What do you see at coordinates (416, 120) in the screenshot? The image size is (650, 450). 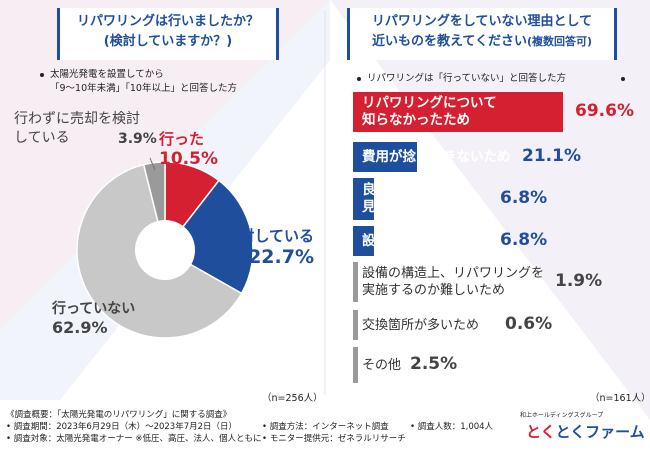 I see `bar-label-0-line-1: 知らなかったため` at bounding box center [416, 120].